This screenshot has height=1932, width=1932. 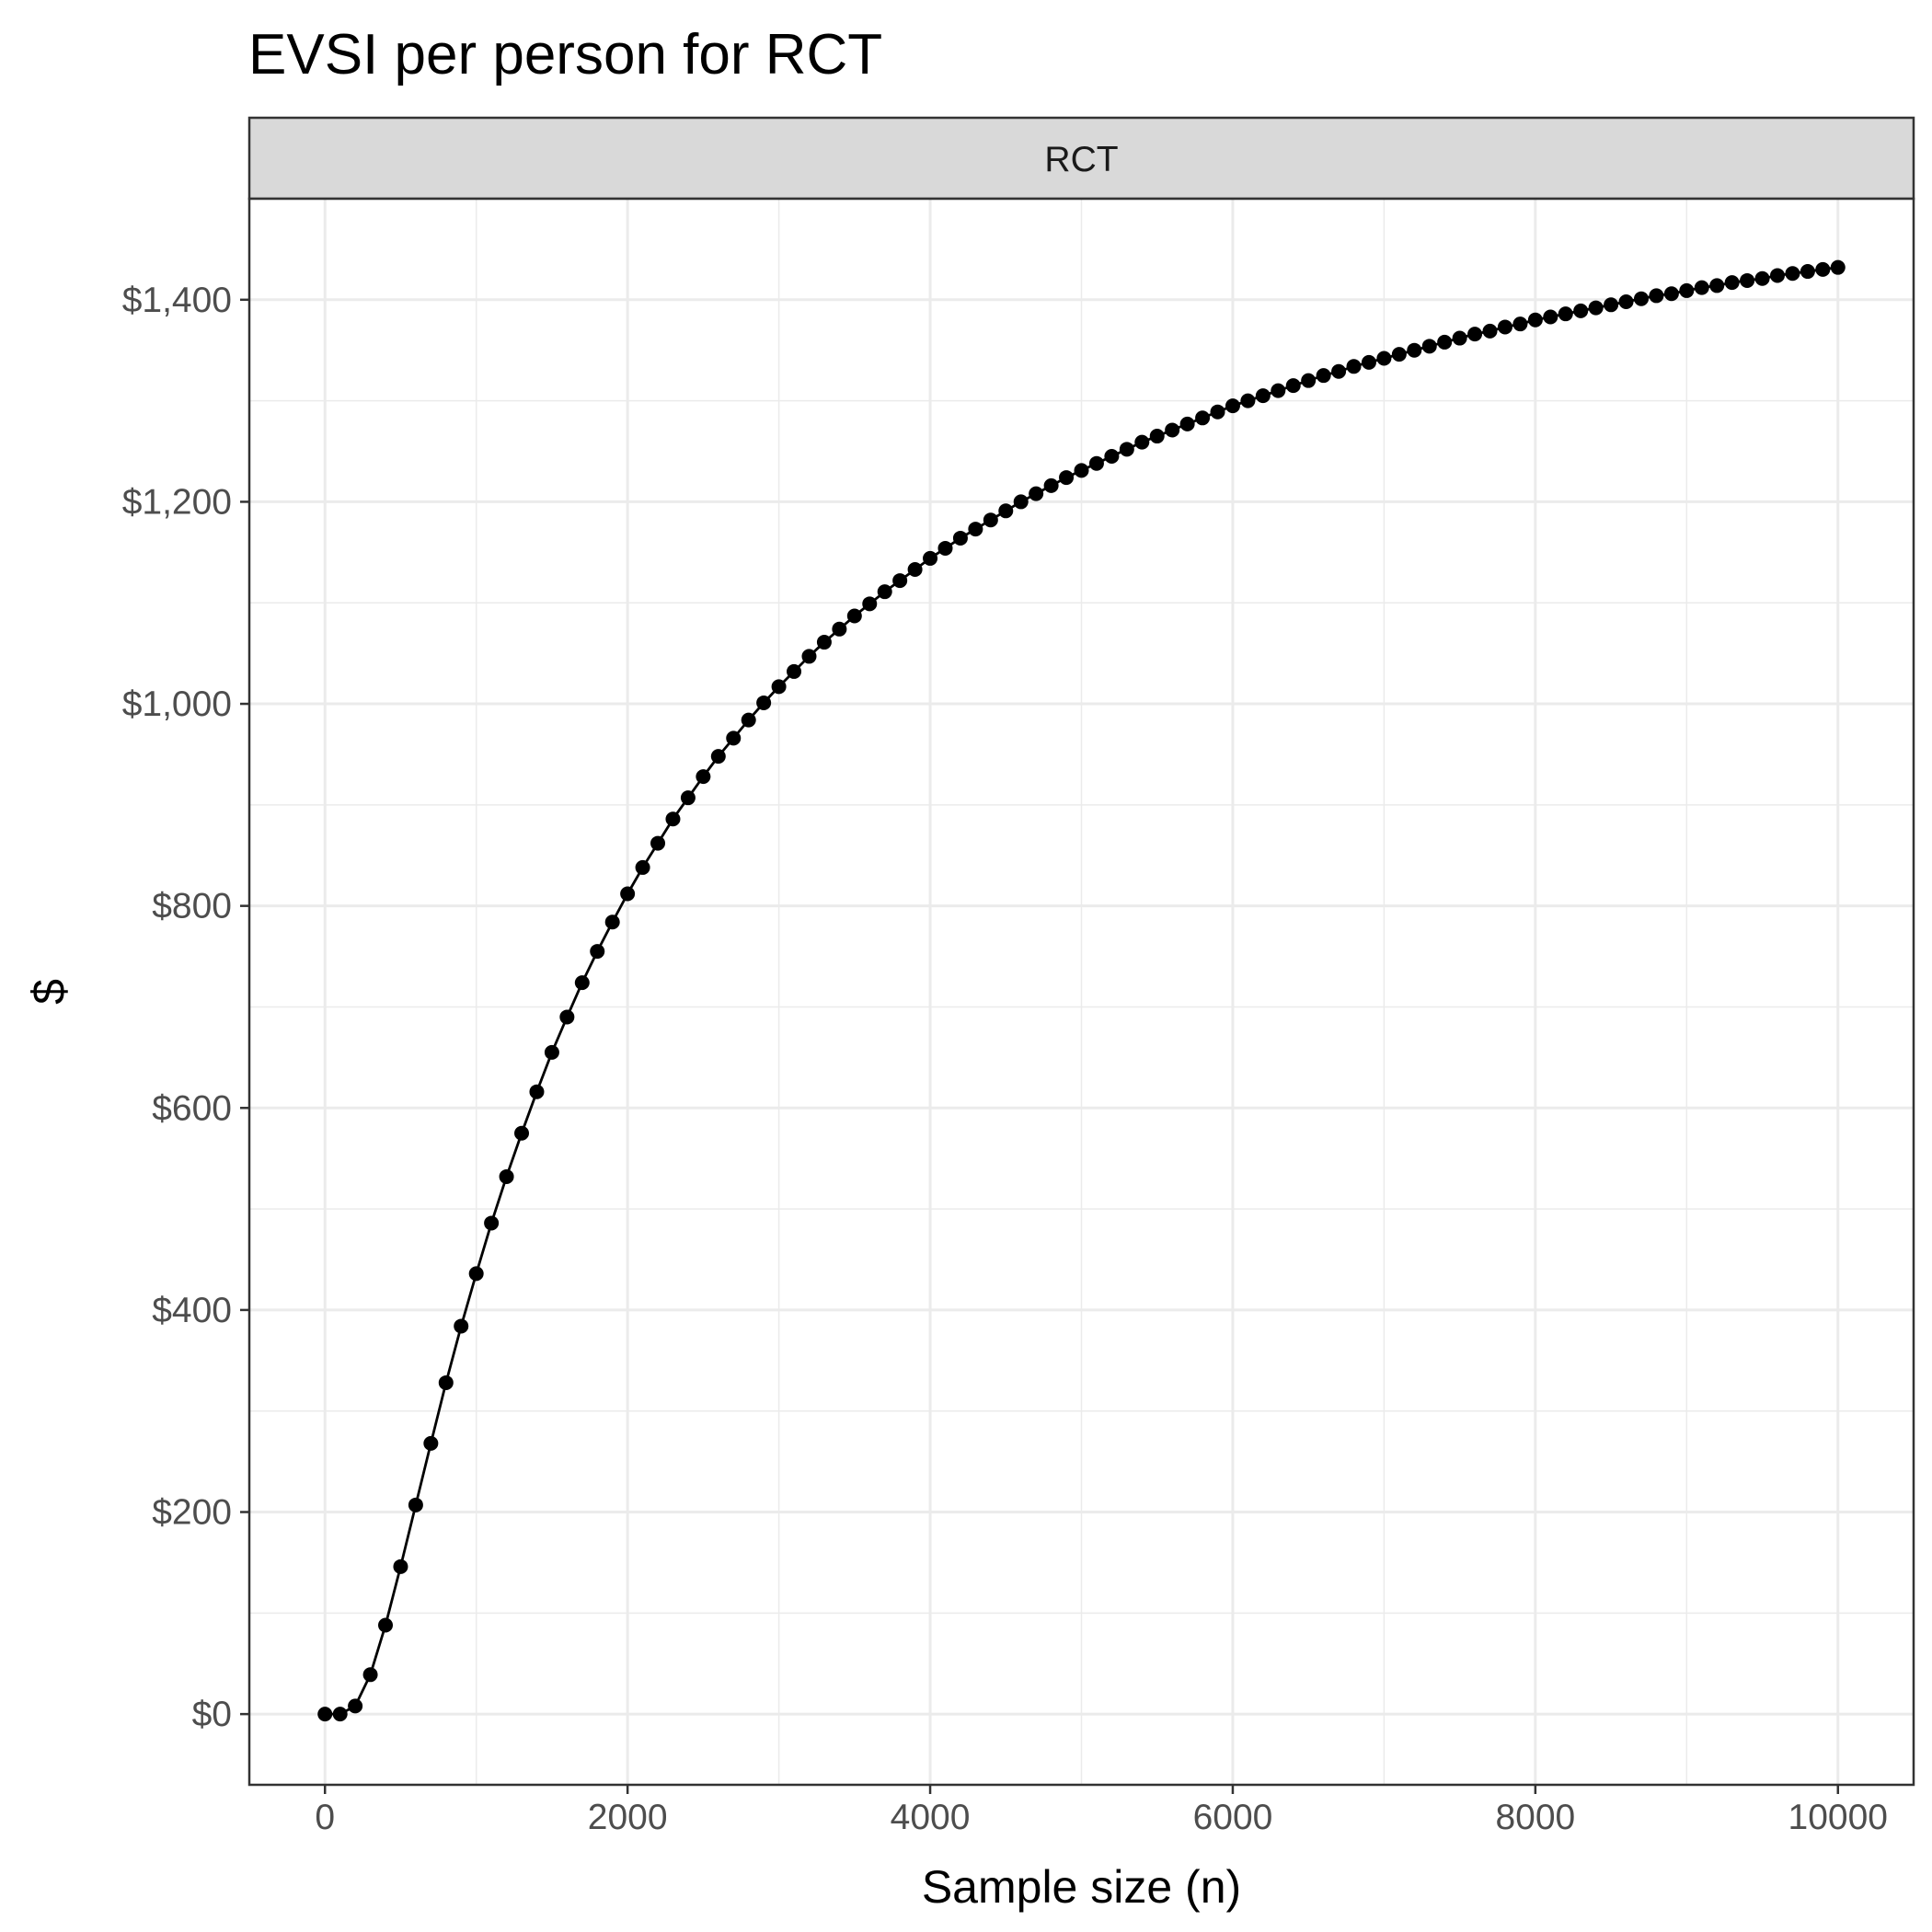 I want to click on x-tick-label: 0, so click(x=325, y=1817).